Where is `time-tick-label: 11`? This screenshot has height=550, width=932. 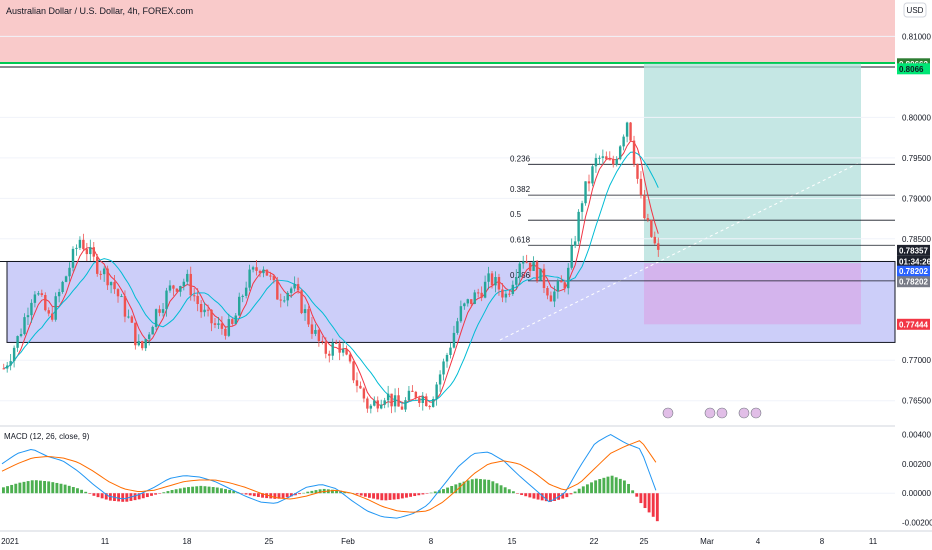 time-tick-label: 11 is located at coordinates (105, 541).